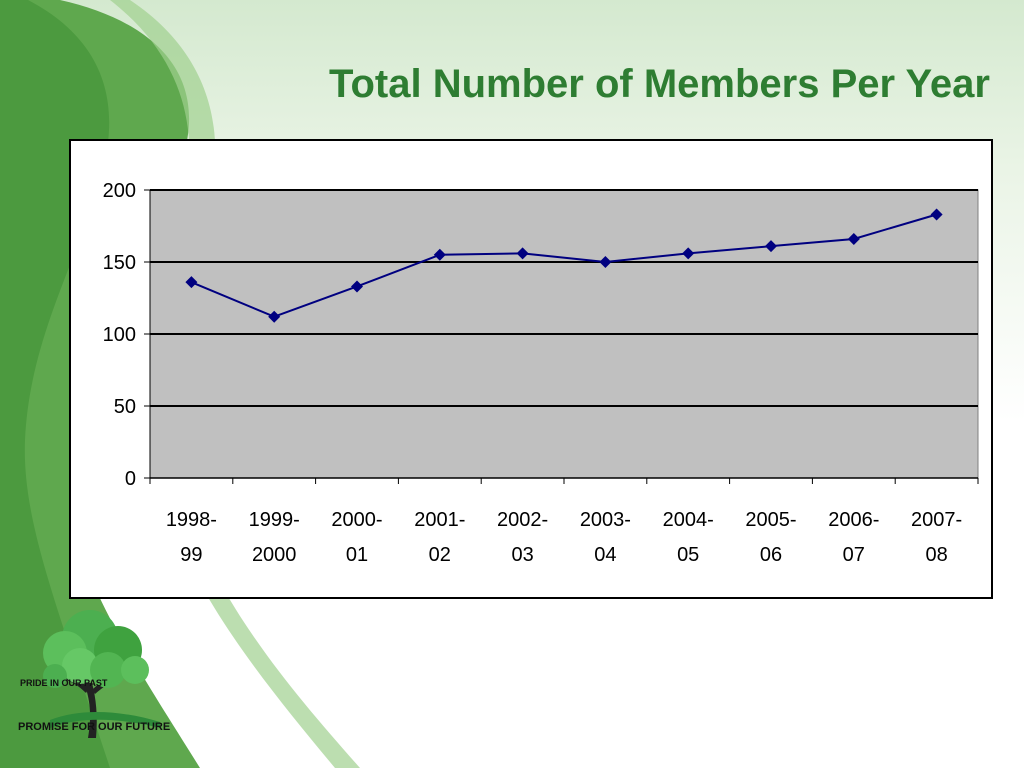 The width and height of the screenshot is (1024, 768). I want to click on x-tick-label: 2001-02, so click(439, 537).